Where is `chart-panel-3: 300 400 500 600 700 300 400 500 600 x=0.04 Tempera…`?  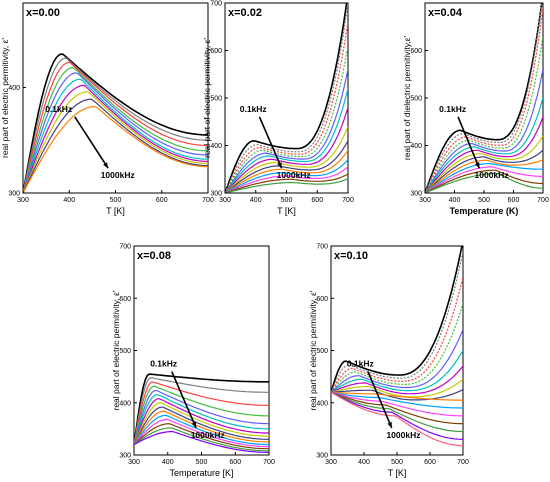
chart-panel-3: 300 400 500 600 700 300 400 500 600 x=0.04 Tempera… is located at coordinates (475, 109).